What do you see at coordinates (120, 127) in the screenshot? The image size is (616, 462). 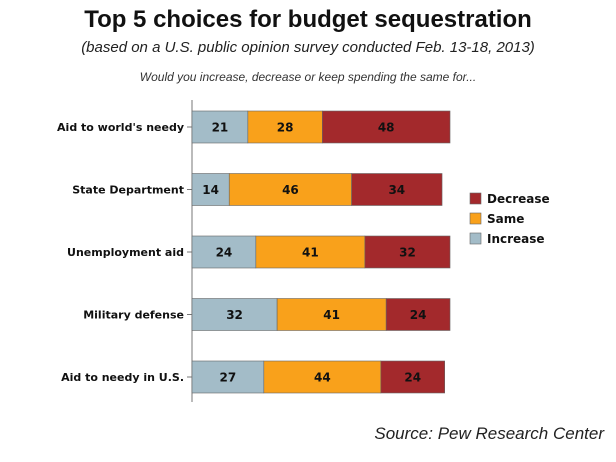 I see `category-label: Aid to world's needy` at bounding box center [120, 127].